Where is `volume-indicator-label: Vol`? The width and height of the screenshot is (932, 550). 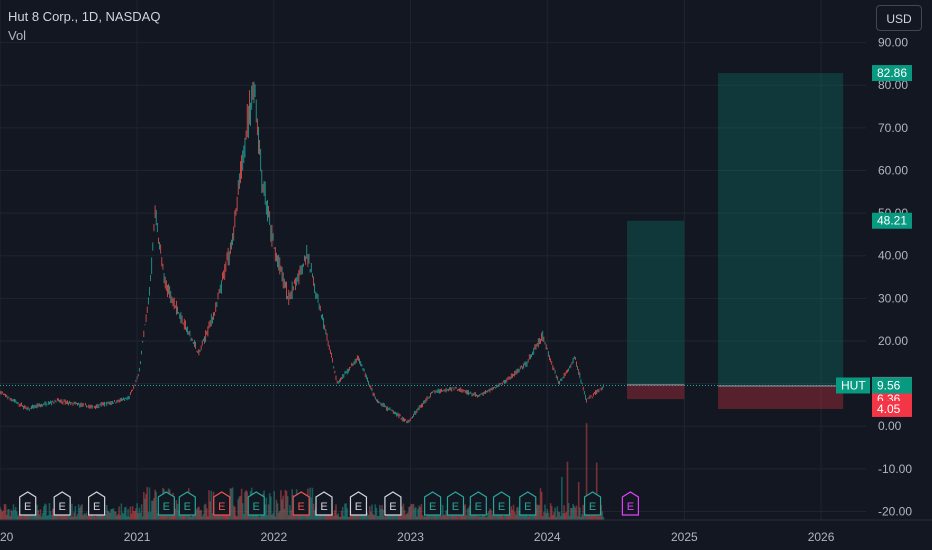 volume-indicator-label: Vol is located at coordinates (17, 35).